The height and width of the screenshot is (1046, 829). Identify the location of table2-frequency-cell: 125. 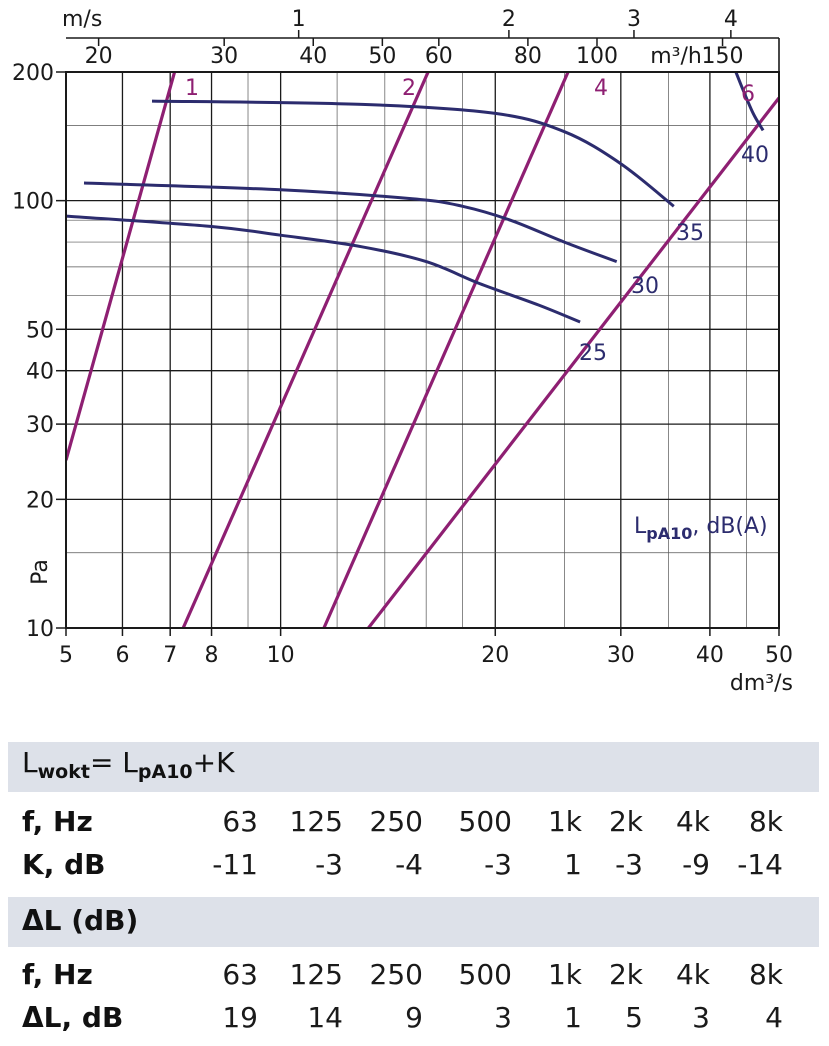
(316, 974).